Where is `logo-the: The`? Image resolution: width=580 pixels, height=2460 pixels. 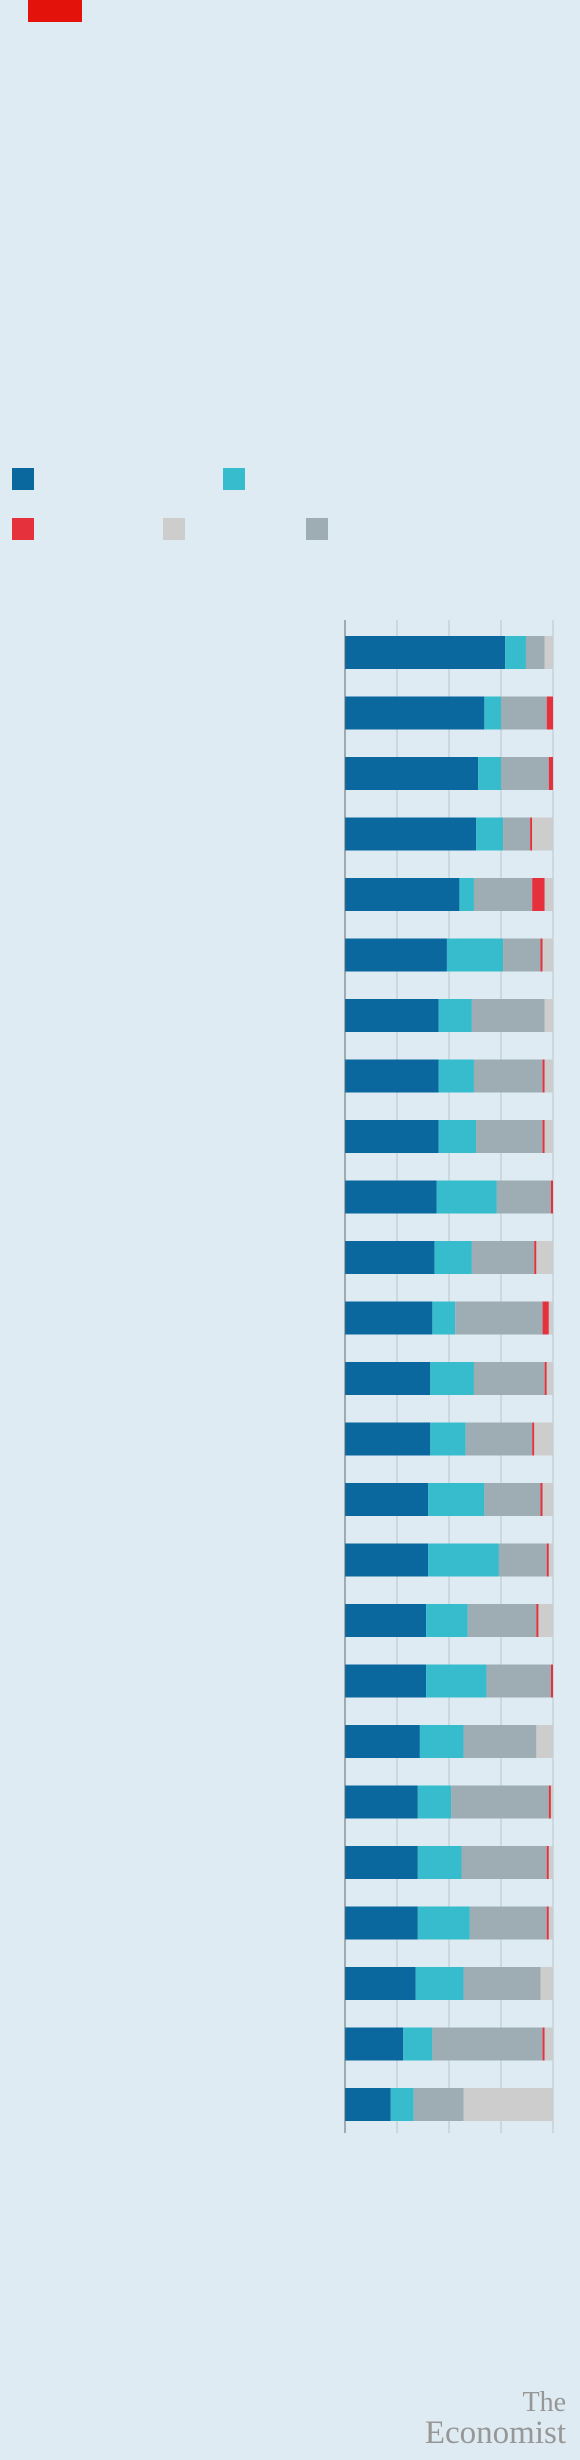 logo-the: The is located at coordinates (544, 2402).